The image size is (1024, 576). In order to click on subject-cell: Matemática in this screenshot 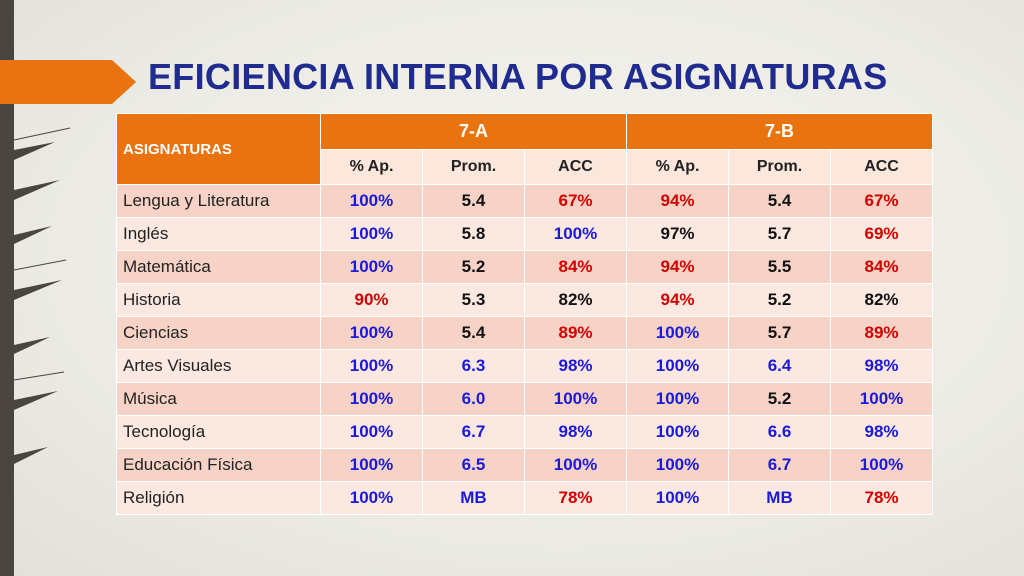, I will do `click(218, 267)`.